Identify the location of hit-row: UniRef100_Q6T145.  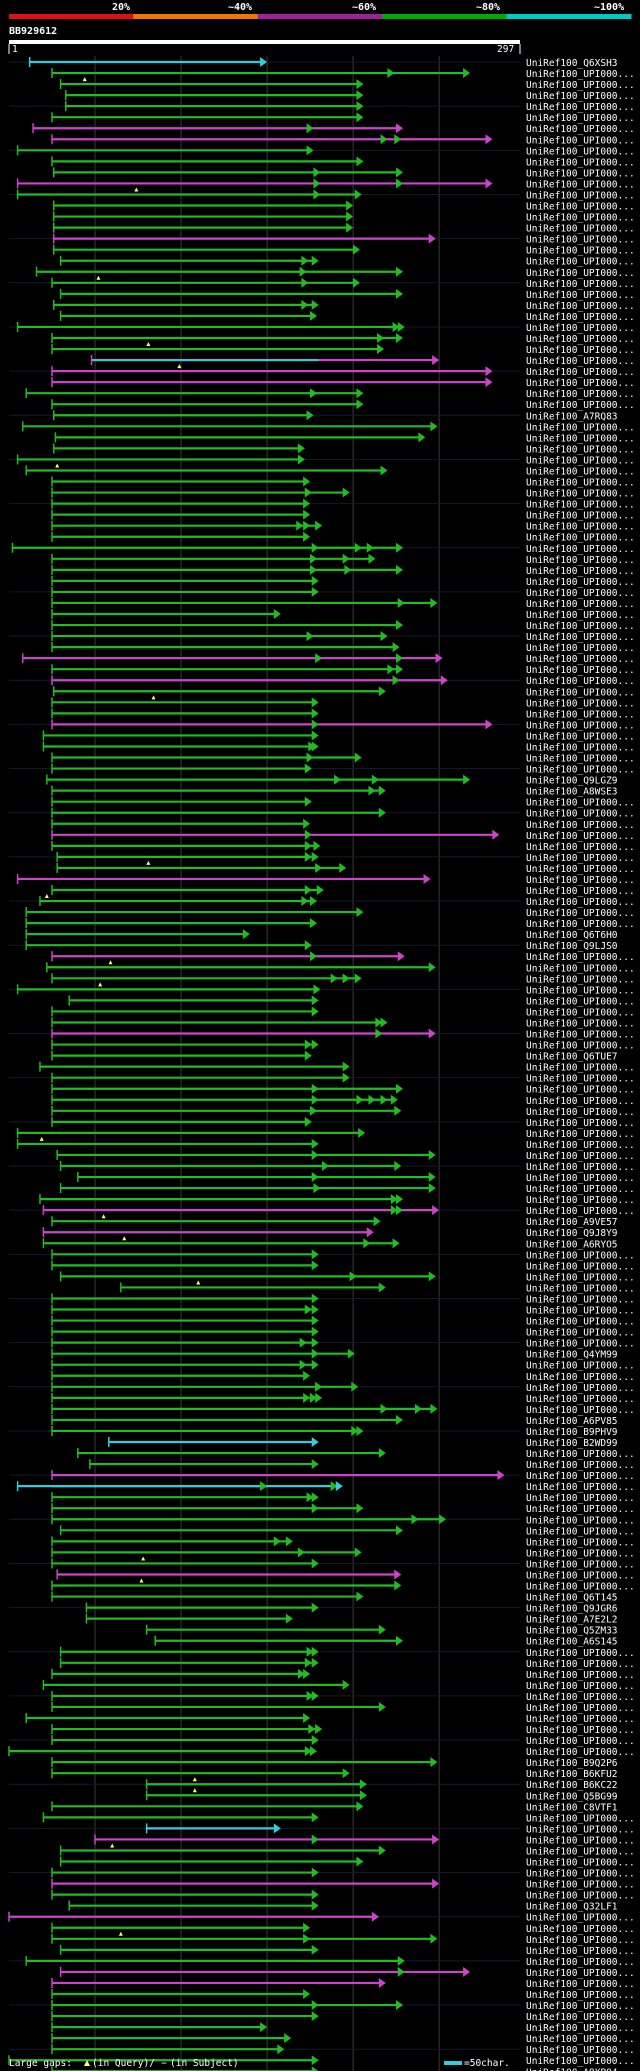
(334, 1597).